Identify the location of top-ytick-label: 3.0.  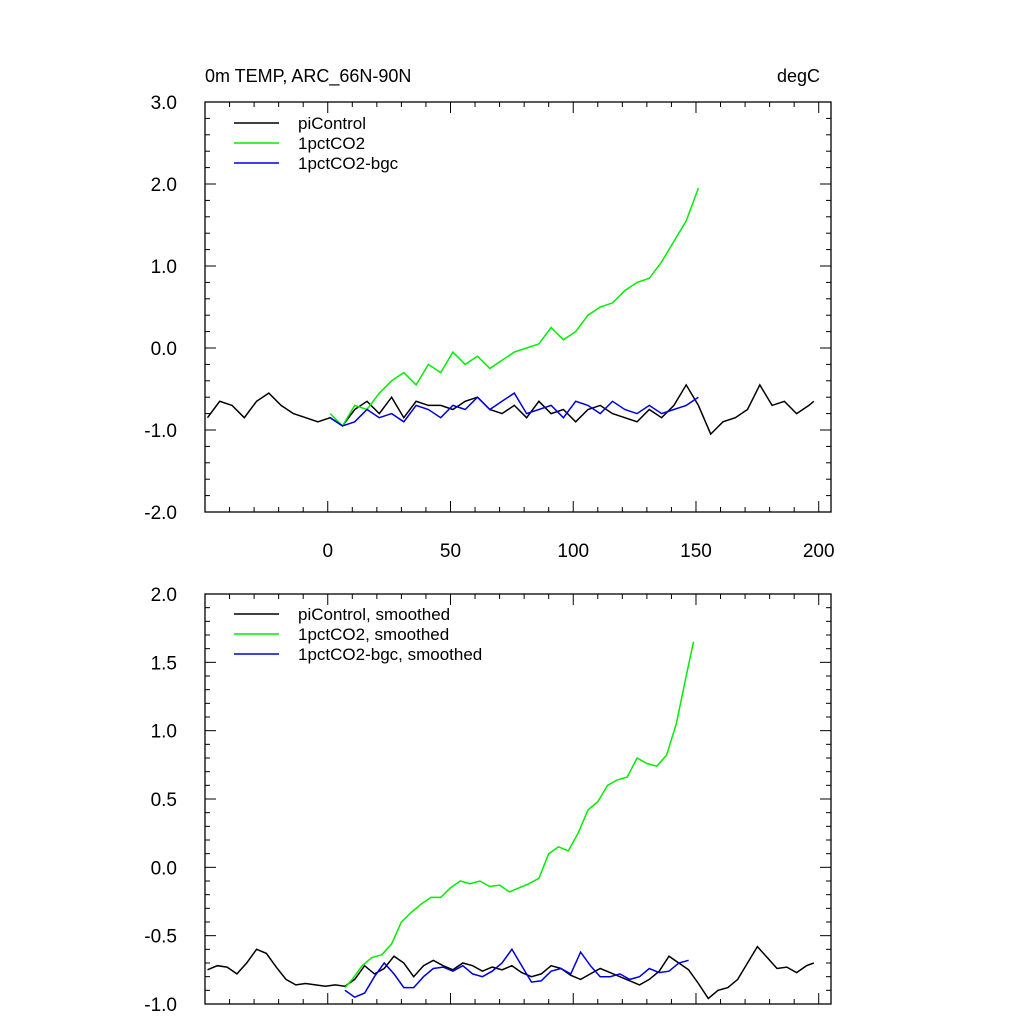
(164, 103).